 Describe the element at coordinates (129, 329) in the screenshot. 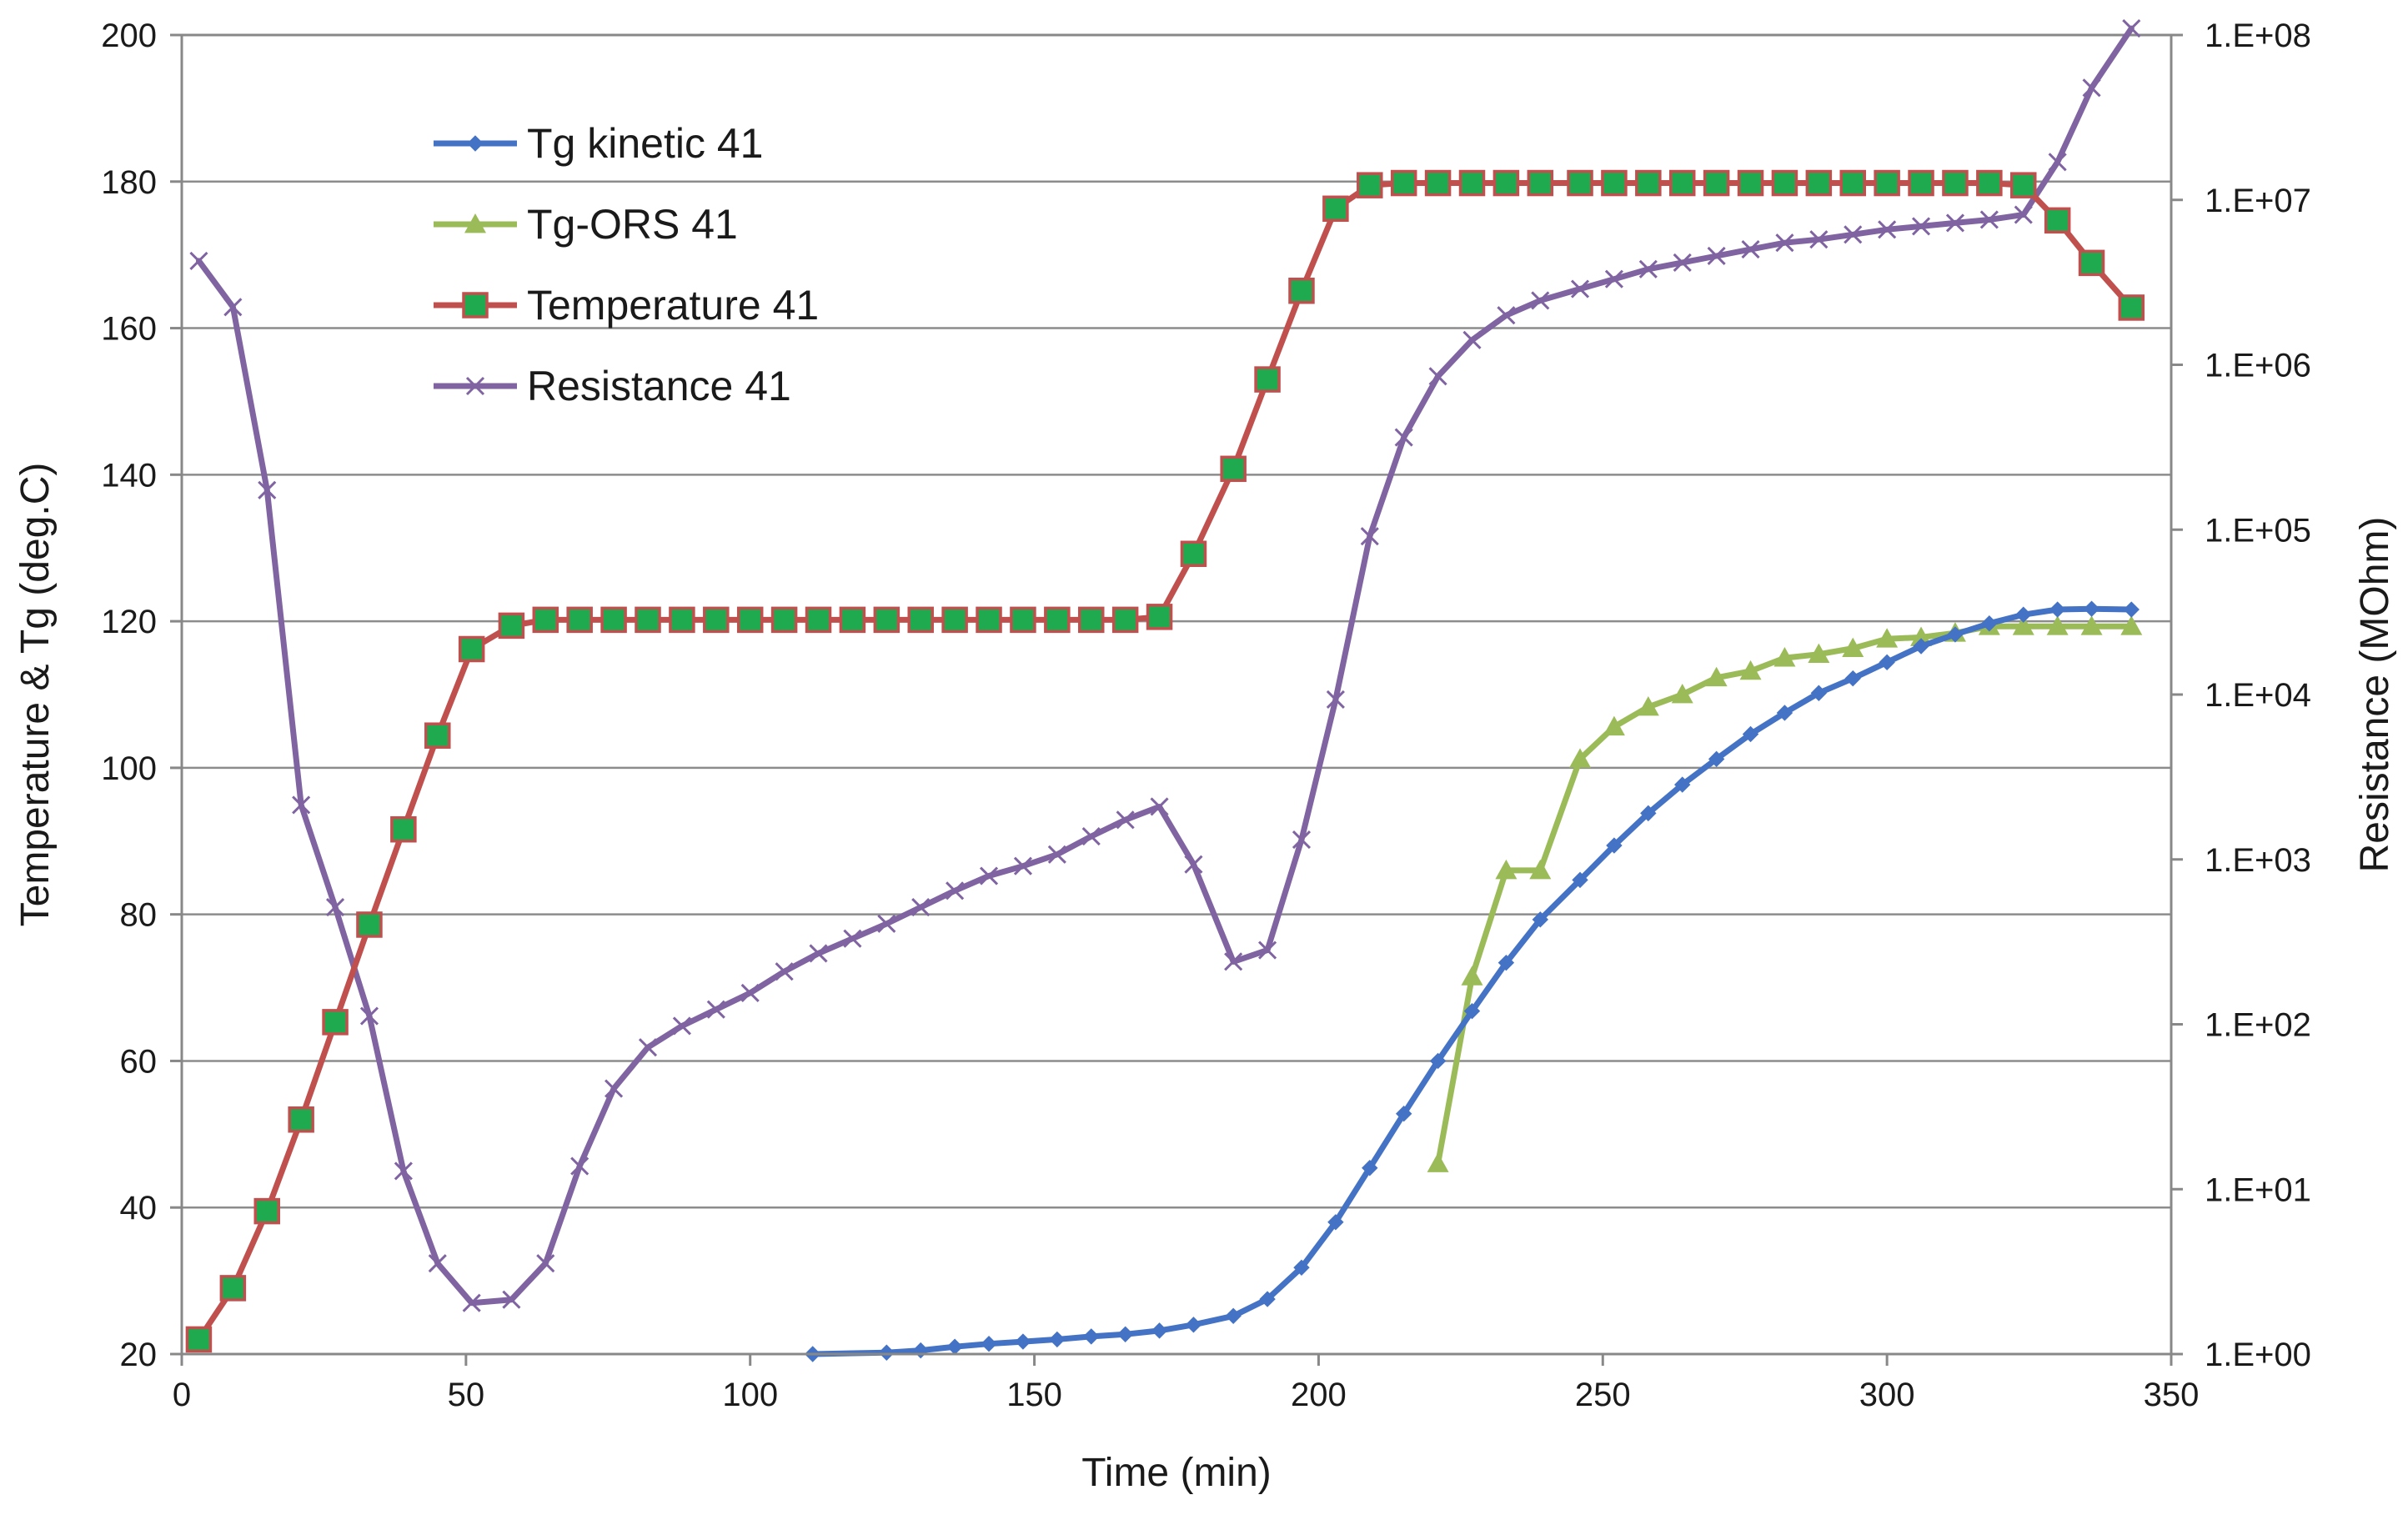

I see `y-tick-label: 160` at that location.